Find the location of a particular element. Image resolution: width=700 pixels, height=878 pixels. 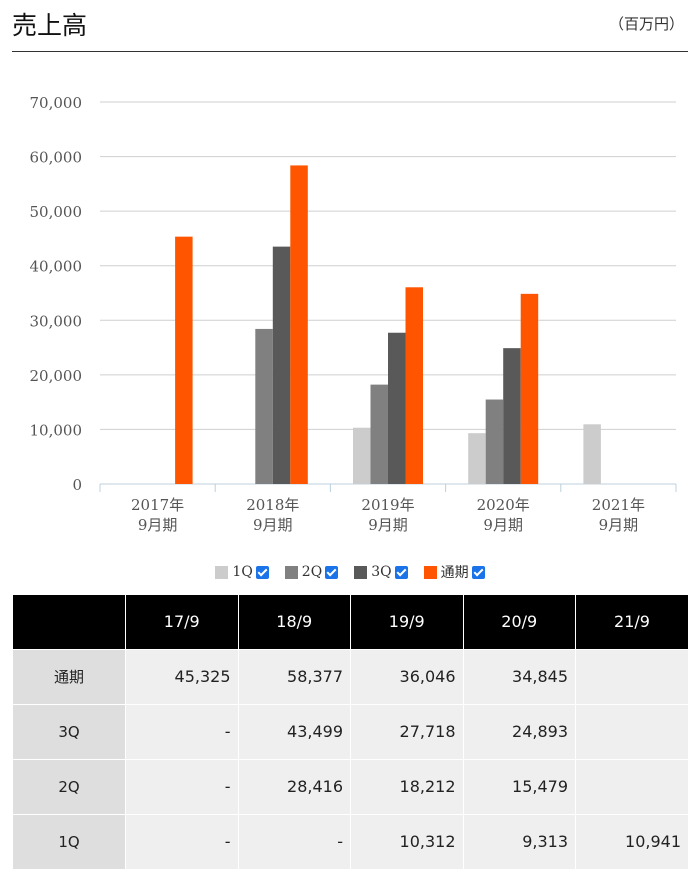

column-header: 21/9 is located at coordinates (631, 622).